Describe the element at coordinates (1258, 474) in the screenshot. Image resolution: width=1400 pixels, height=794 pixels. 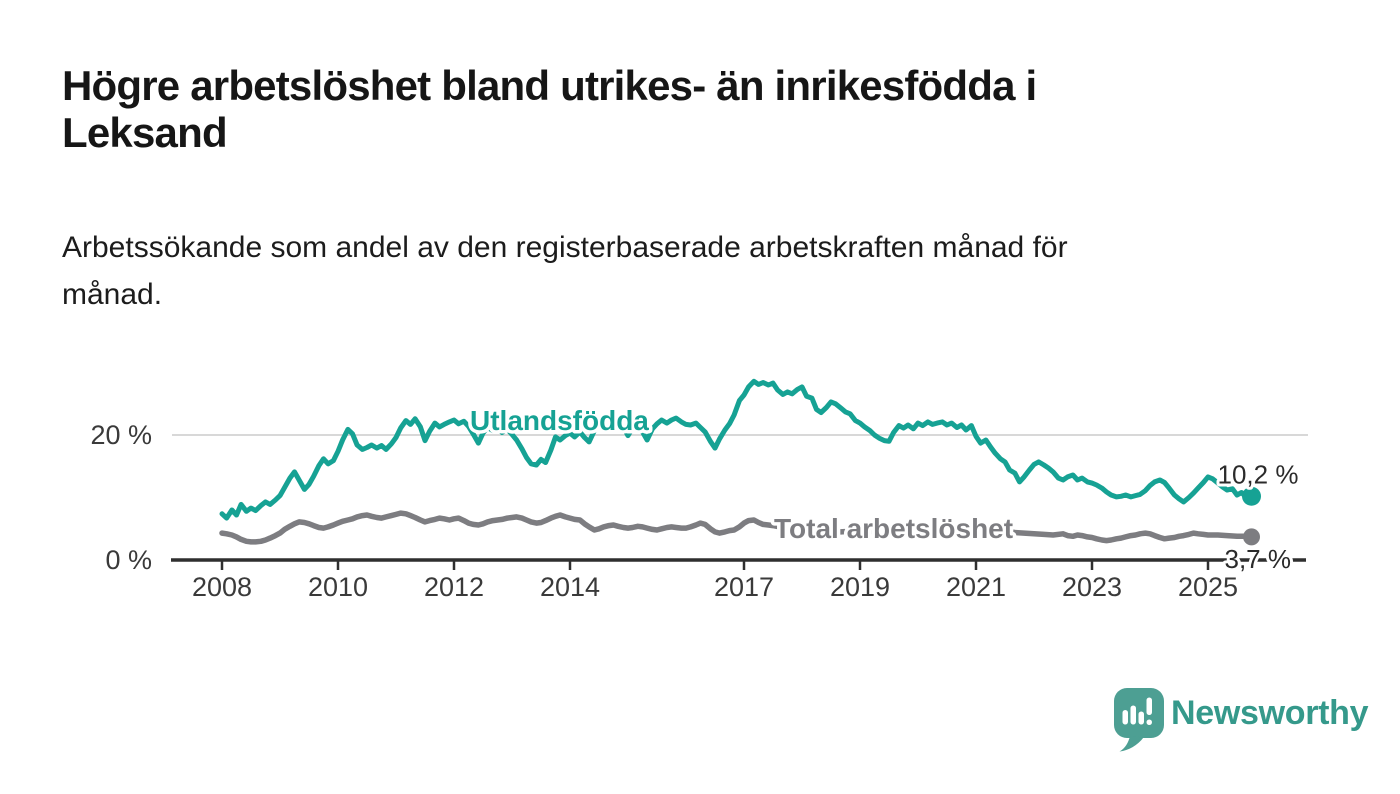
I see `end-value-label-utlandsfodda: 10,2 %` at that location.